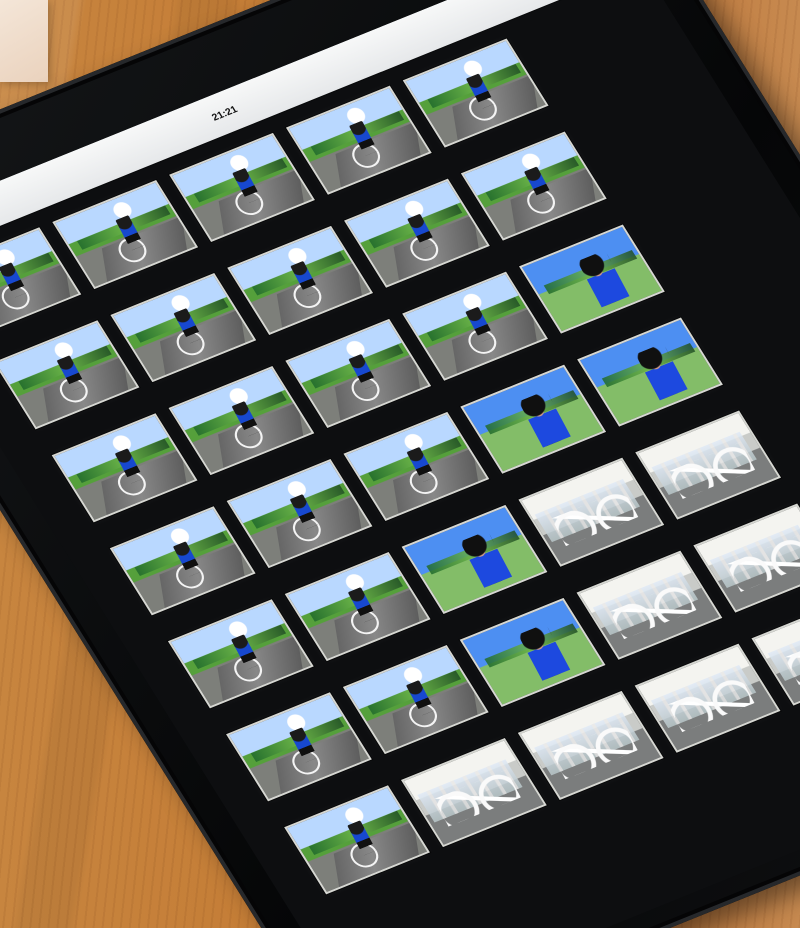 The height and width of the screenshot is (928, 800). I want to click on paper-corner, so click(24, 41).